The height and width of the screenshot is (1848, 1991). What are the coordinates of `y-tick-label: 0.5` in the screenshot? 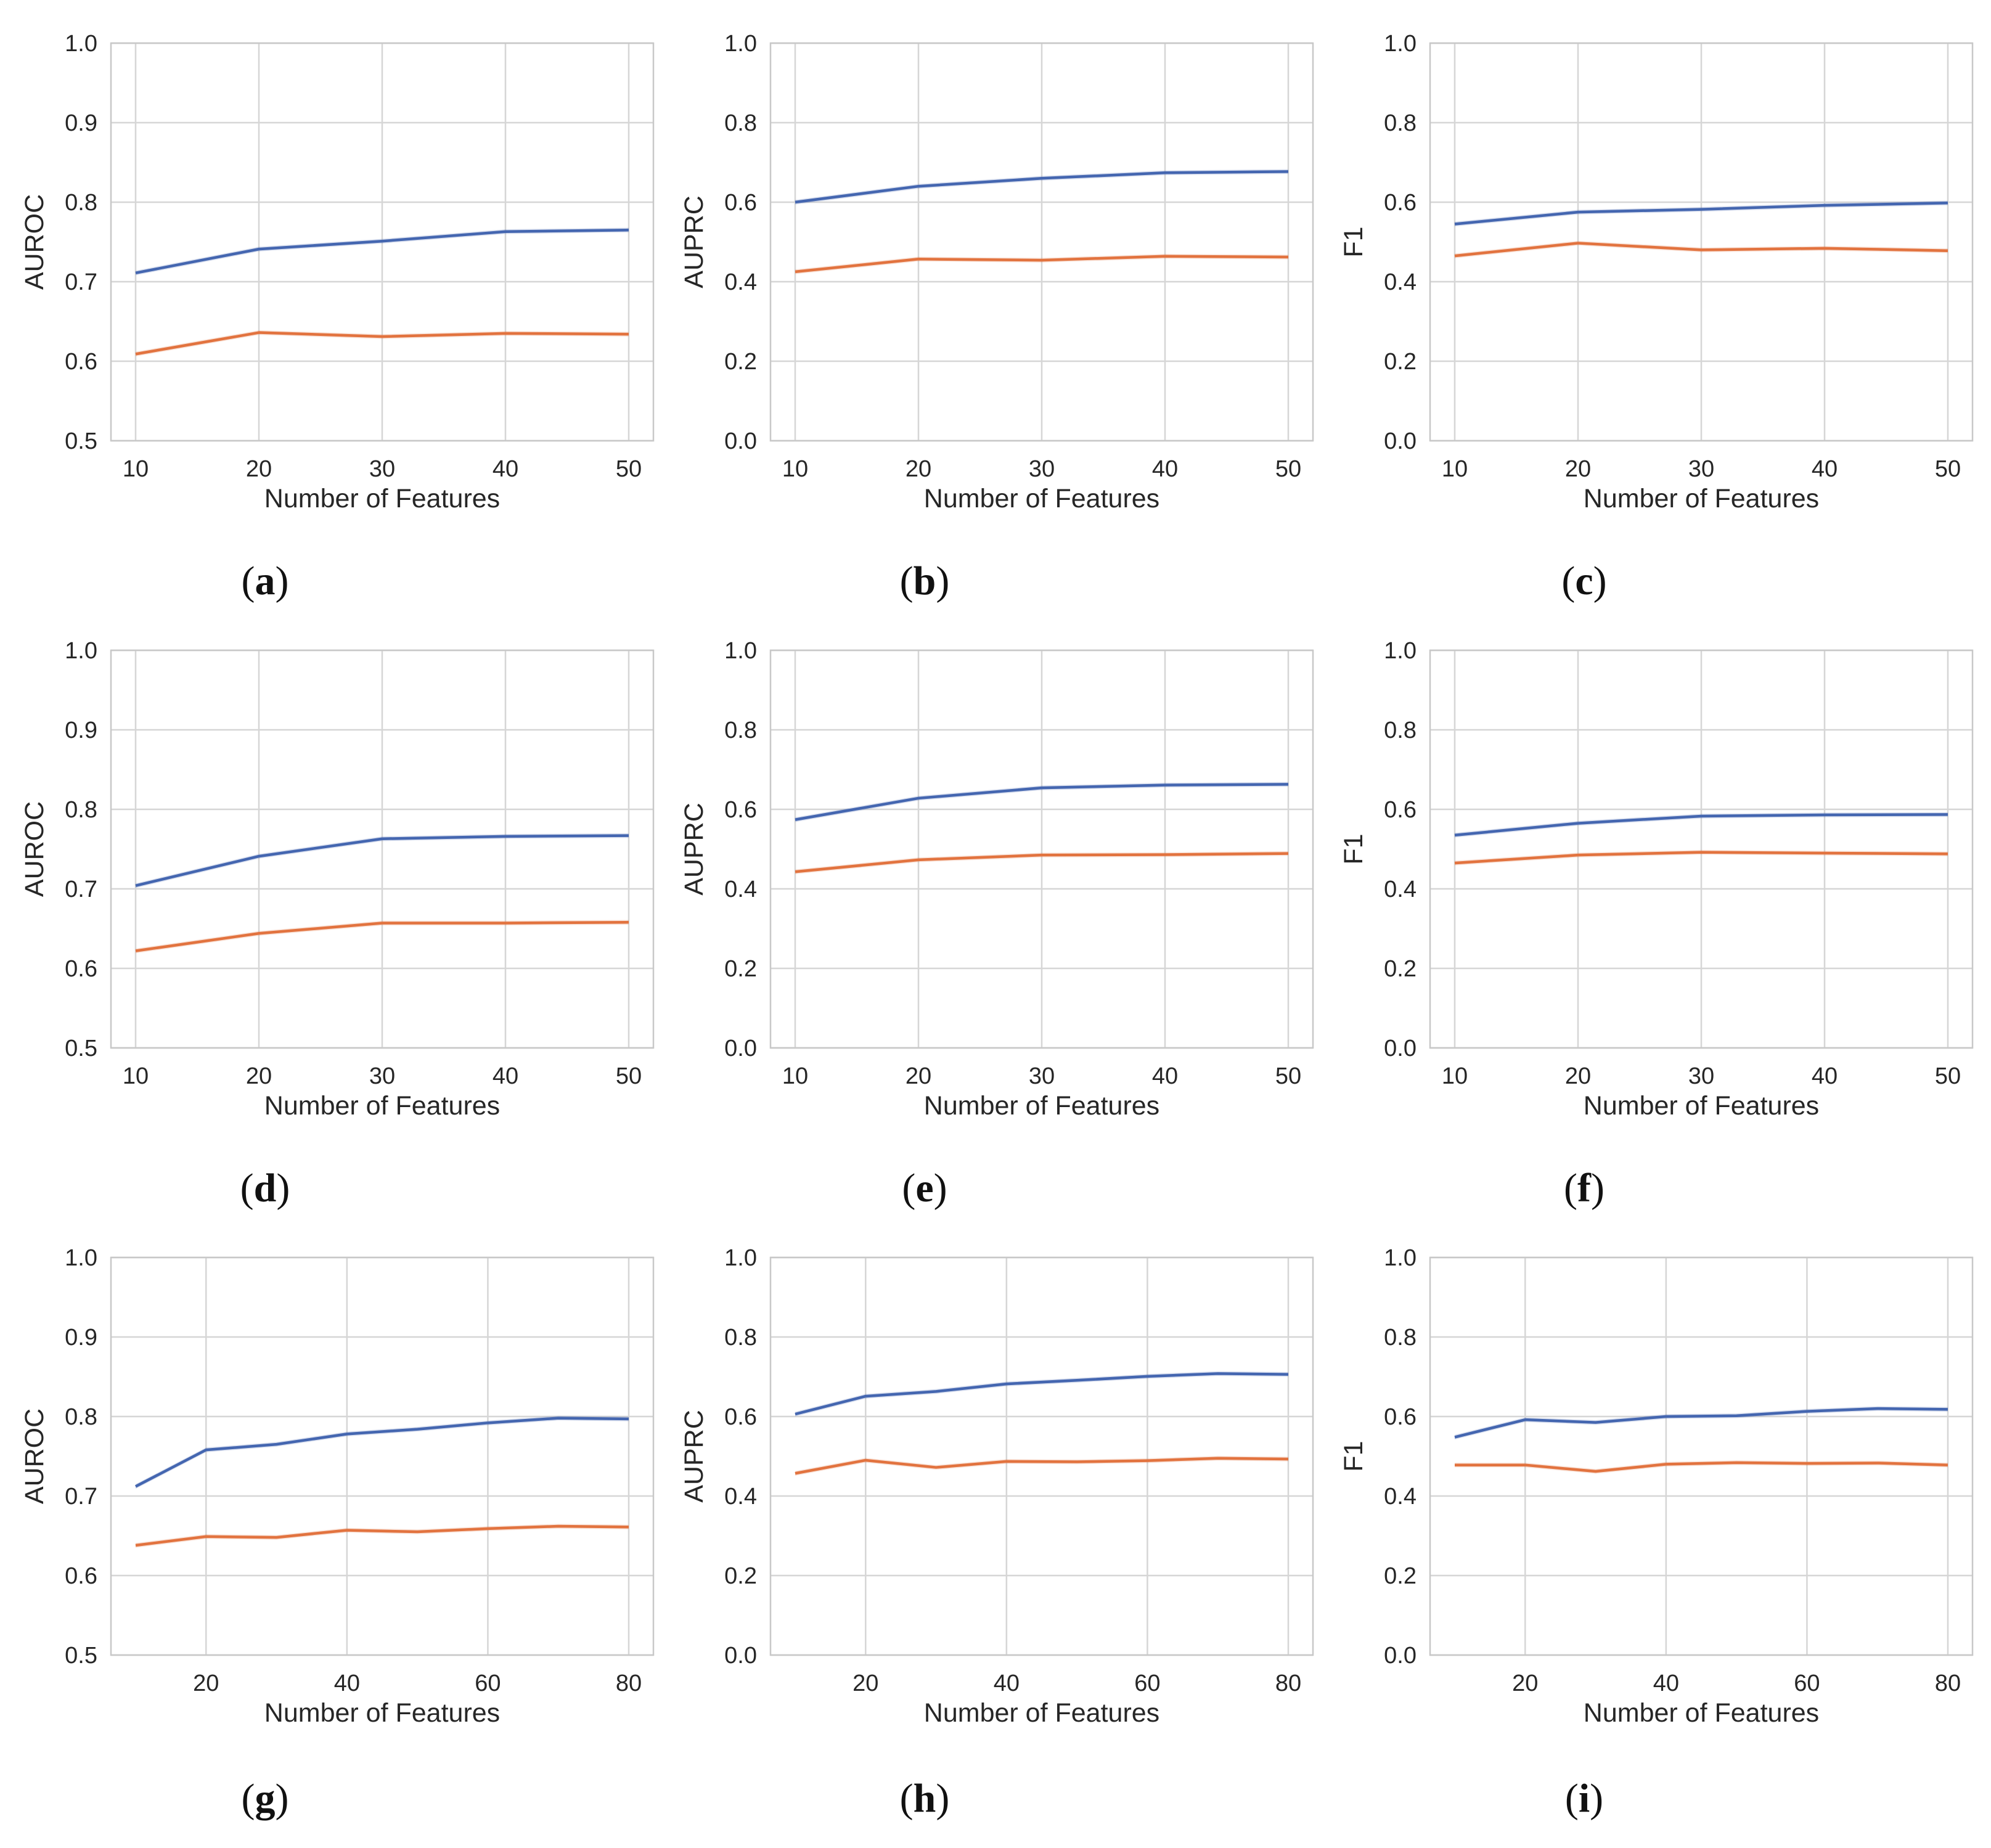 It's located at (81, 441).